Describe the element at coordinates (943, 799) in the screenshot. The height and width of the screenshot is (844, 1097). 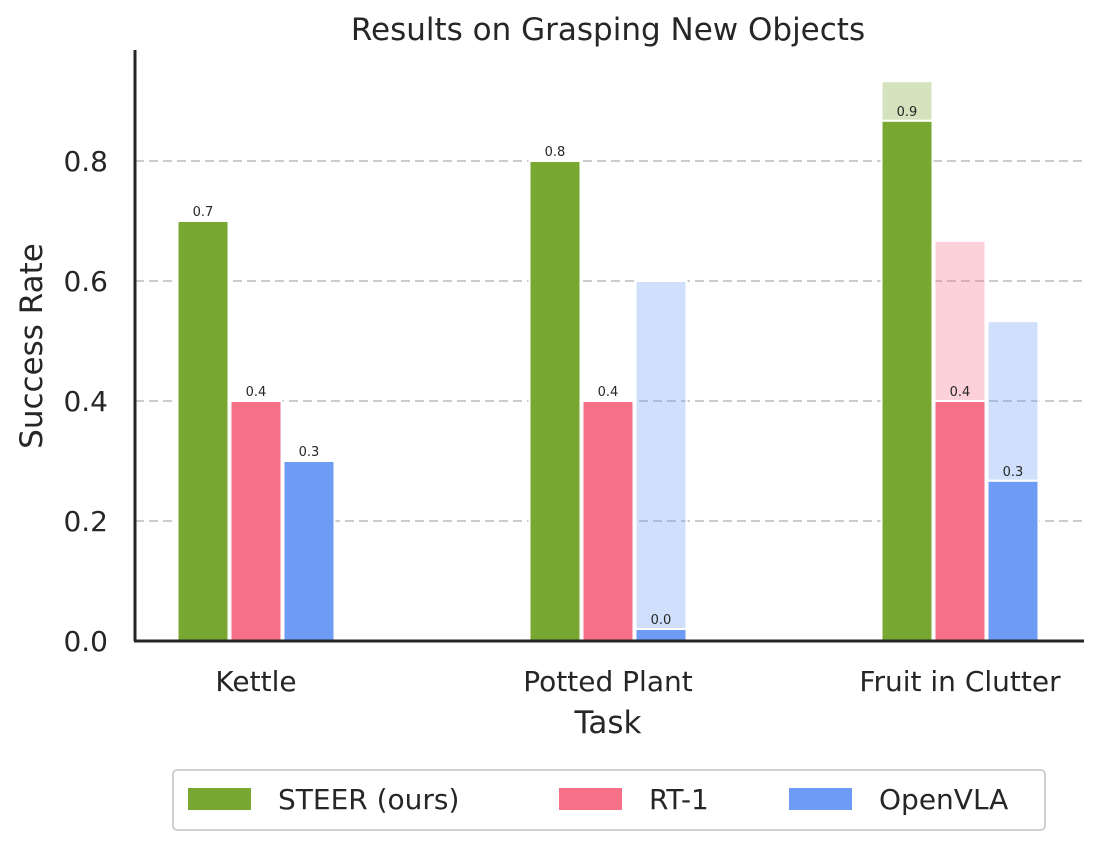
I see `legend-label-openvla: OpenVLA` at that location.